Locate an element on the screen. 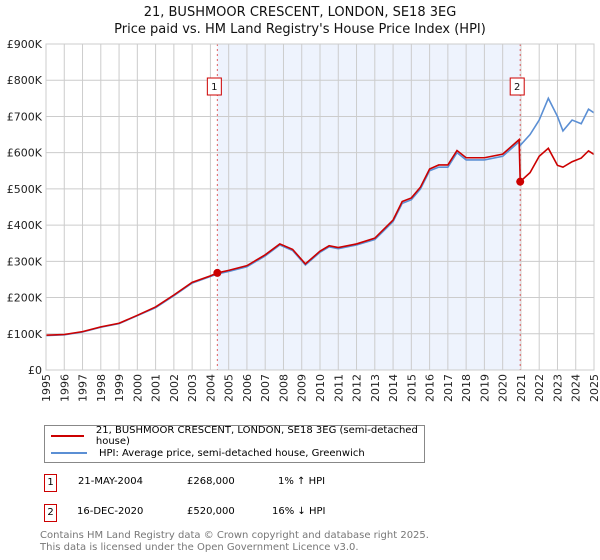 The width and height of the screenshot is (600, 560). x-tick-label: 2019 is located at coordinates (484, 388).